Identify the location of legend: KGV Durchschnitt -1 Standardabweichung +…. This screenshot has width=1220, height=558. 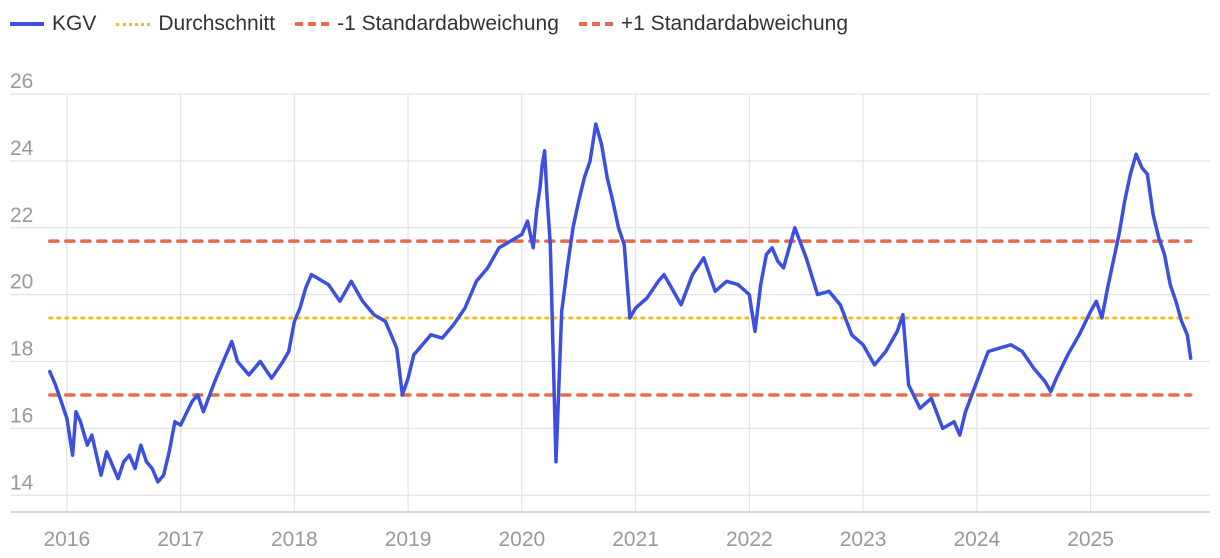
(429, 24).